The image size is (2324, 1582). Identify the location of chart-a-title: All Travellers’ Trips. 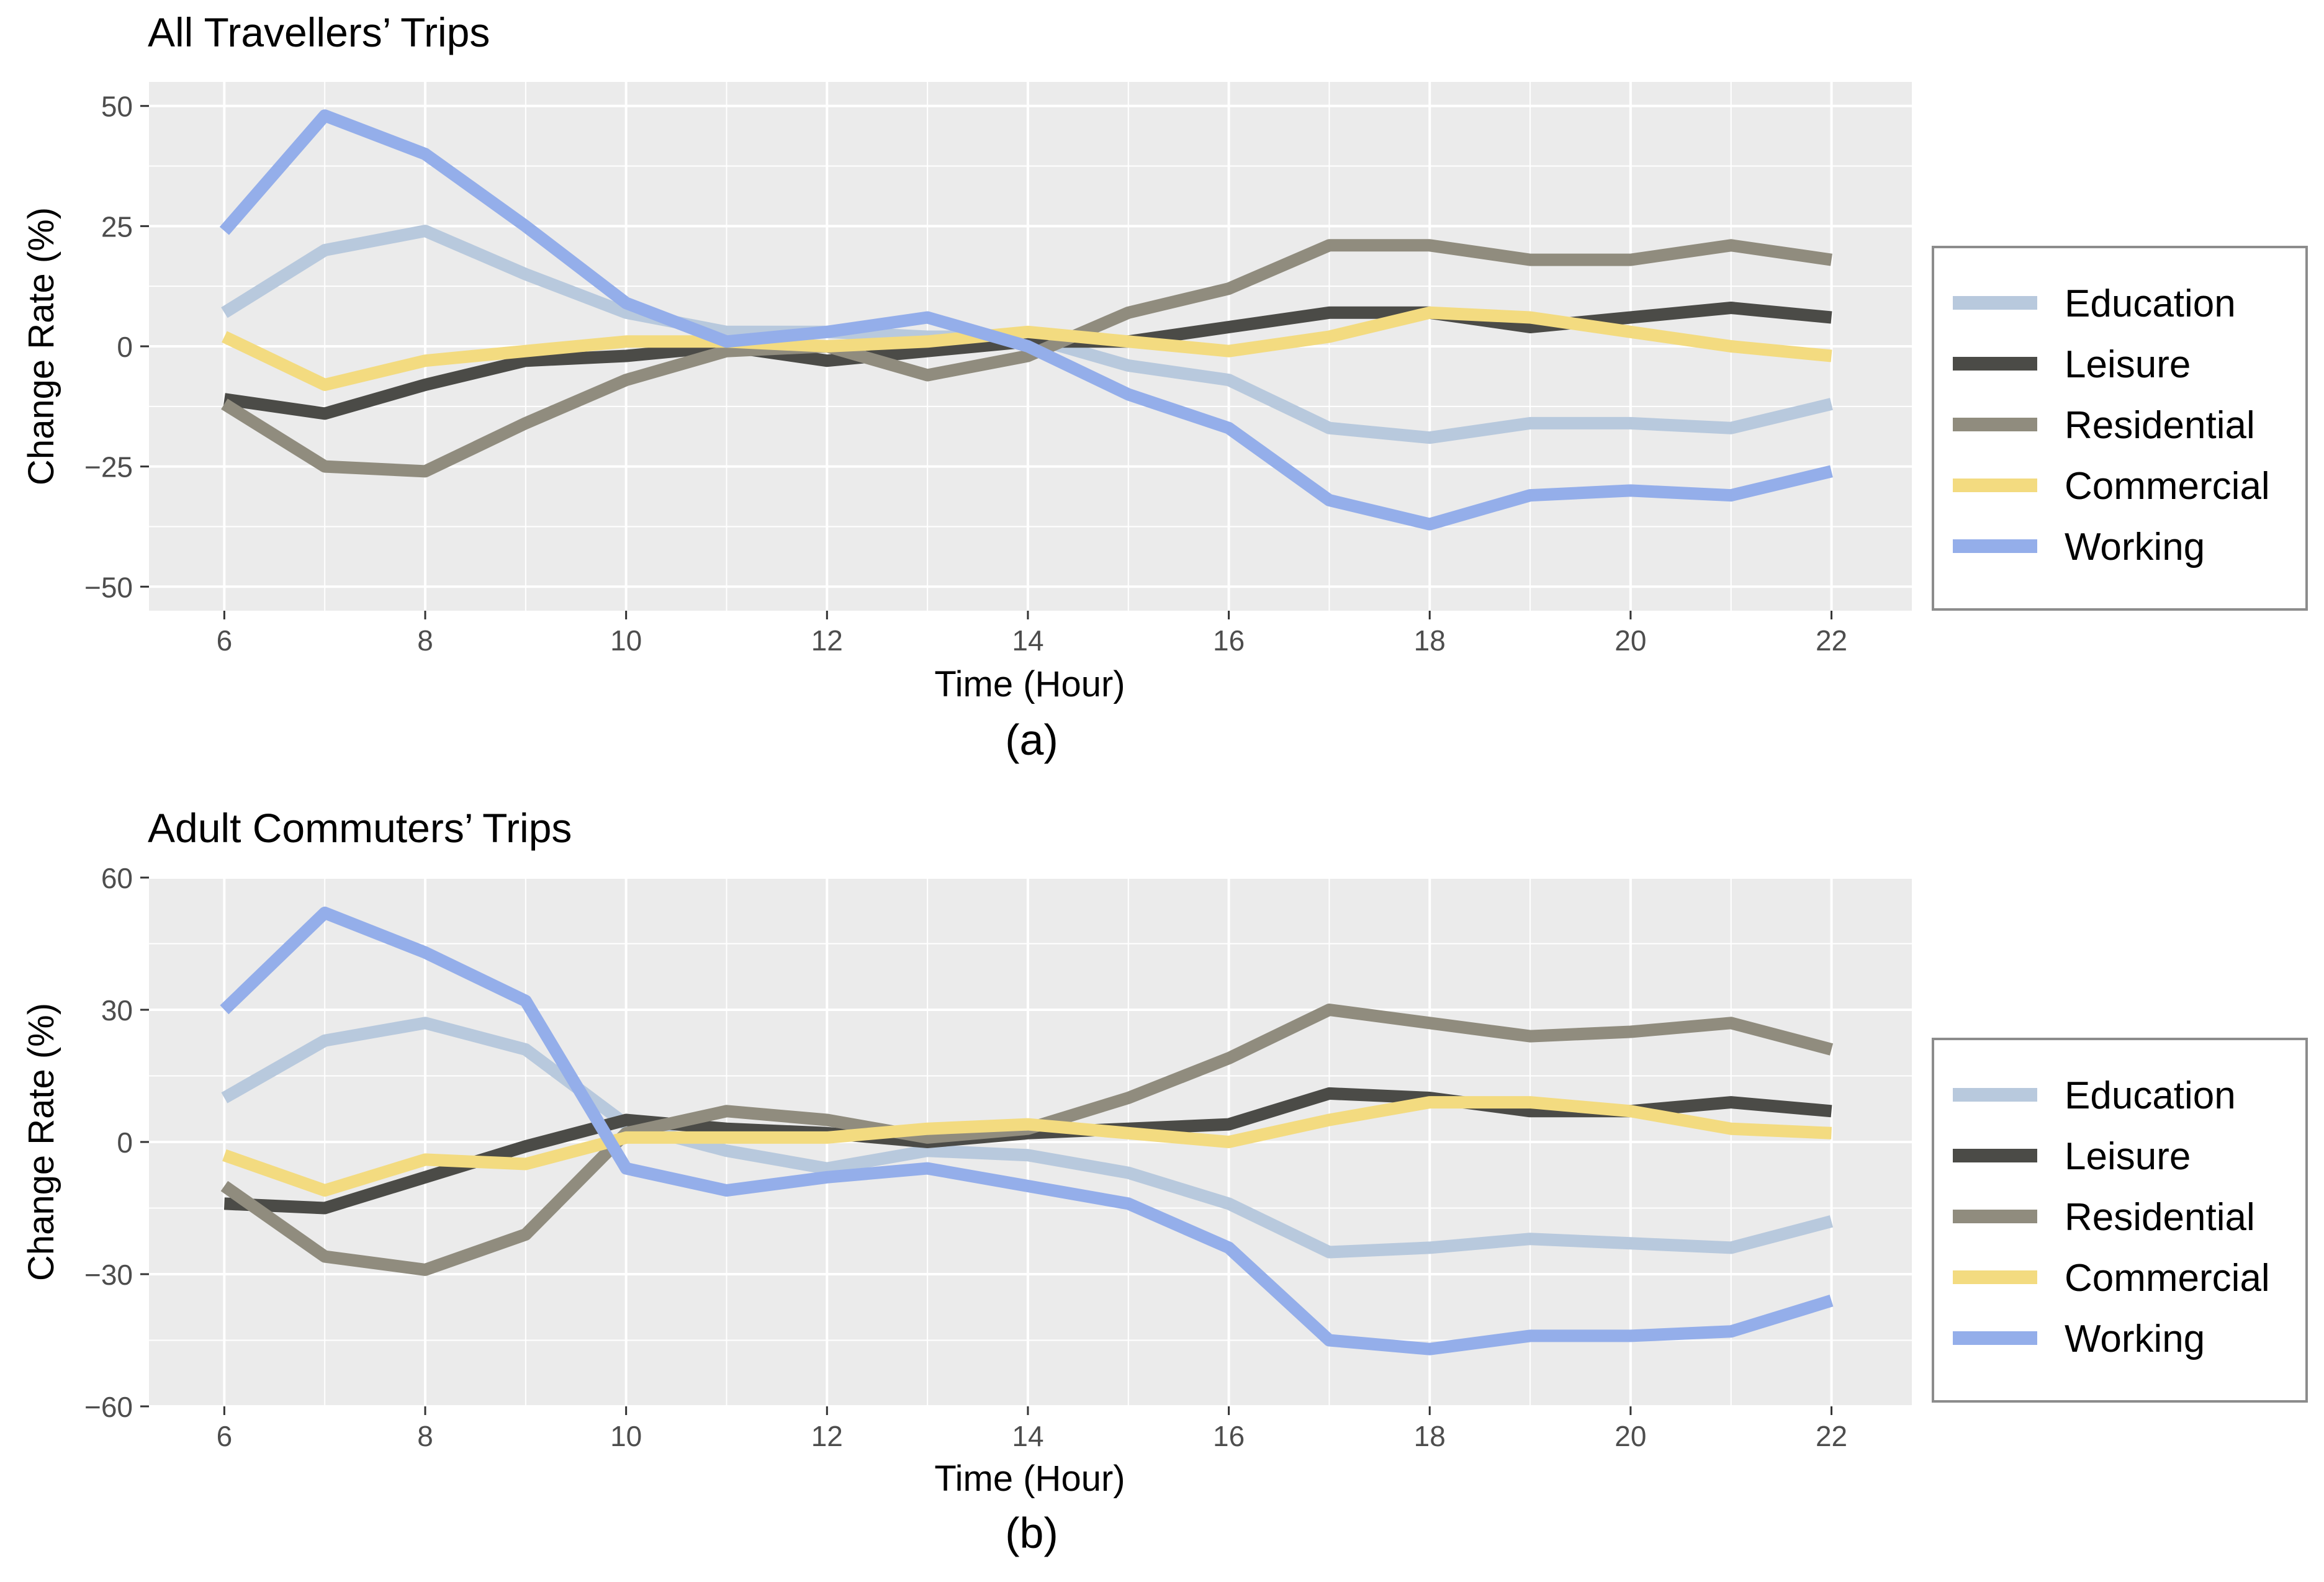
(319, 32).